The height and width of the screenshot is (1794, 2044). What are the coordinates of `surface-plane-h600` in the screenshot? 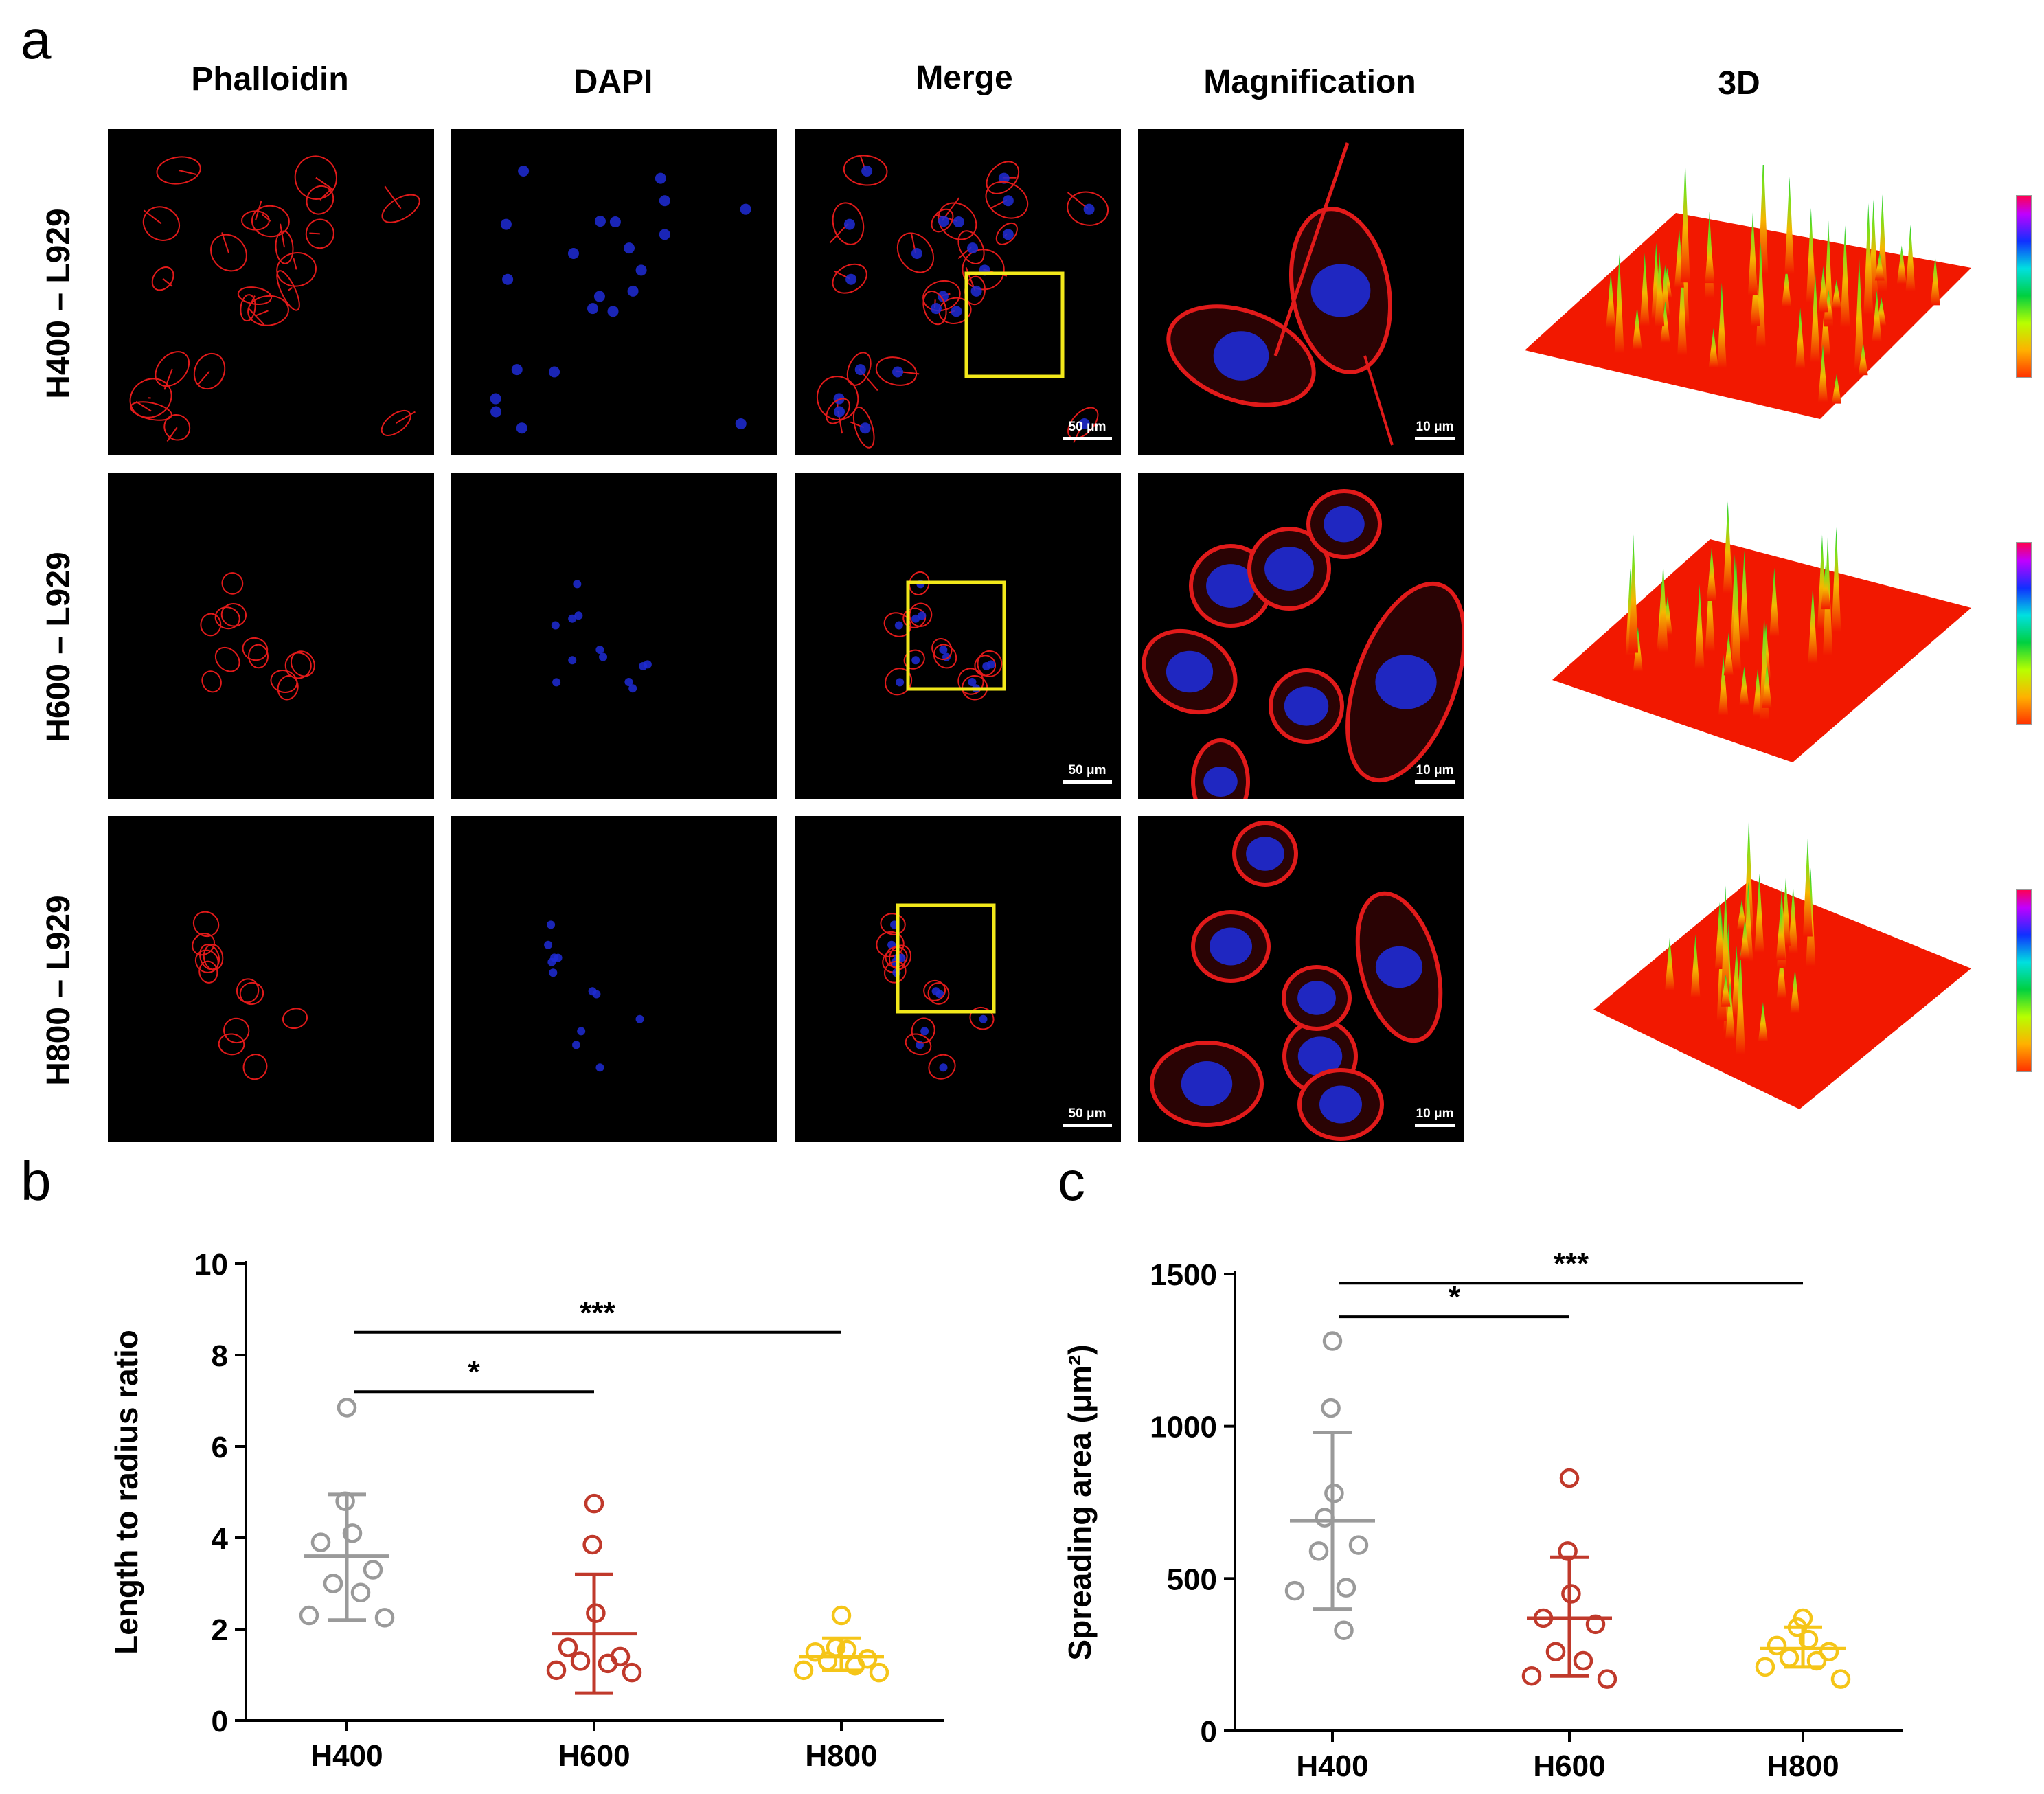 It's located at (1761, 650).